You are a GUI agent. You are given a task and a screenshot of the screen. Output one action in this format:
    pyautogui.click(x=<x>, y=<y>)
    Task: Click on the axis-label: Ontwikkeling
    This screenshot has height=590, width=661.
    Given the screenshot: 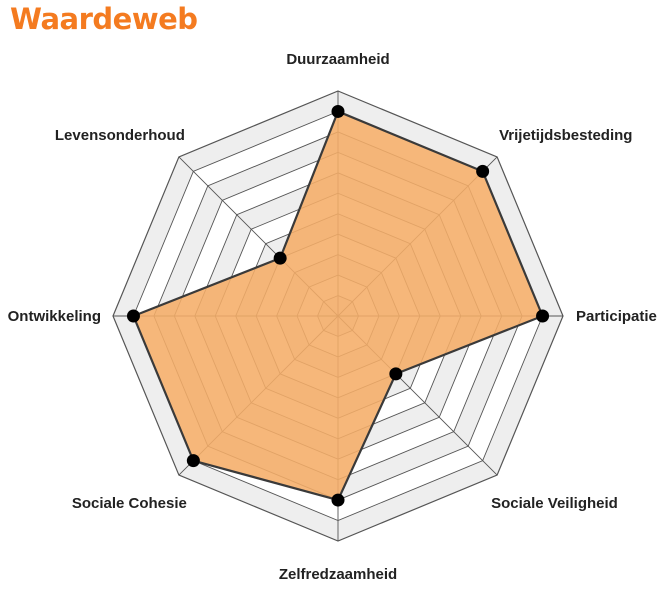 What is the action you would take?
    pyautogui.click(x=54, y=316)
    